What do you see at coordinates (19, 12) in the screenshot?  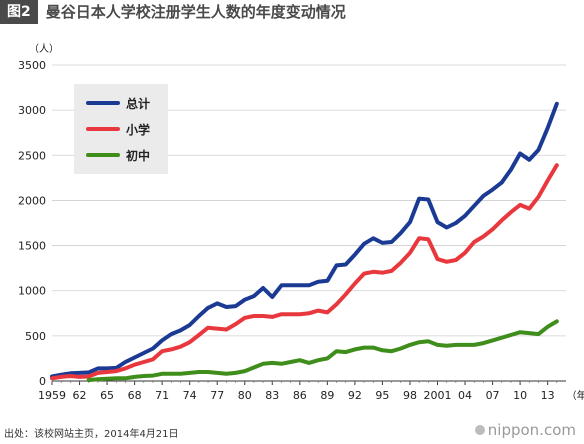 I see `figure-tag: 图2` at bounding box center [19, 12].